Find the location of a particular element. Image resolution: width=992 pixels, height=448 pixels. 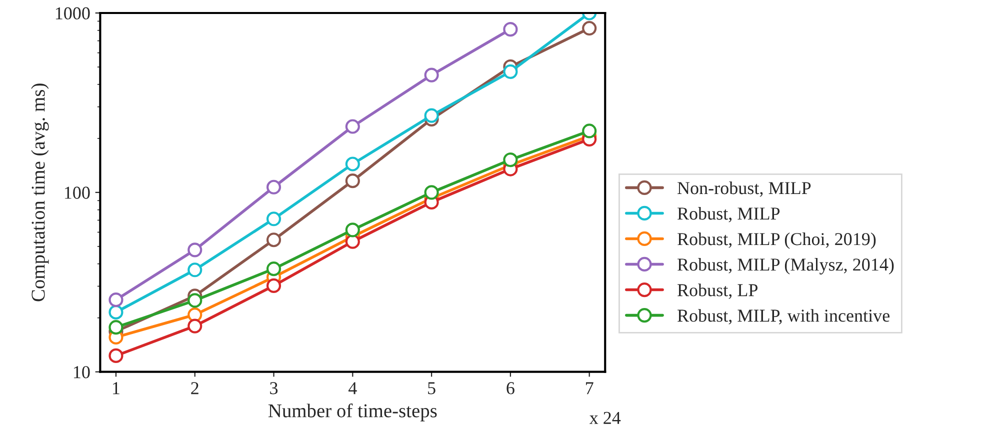

x-tick-label: 7 is located at coordinates (590, 388).